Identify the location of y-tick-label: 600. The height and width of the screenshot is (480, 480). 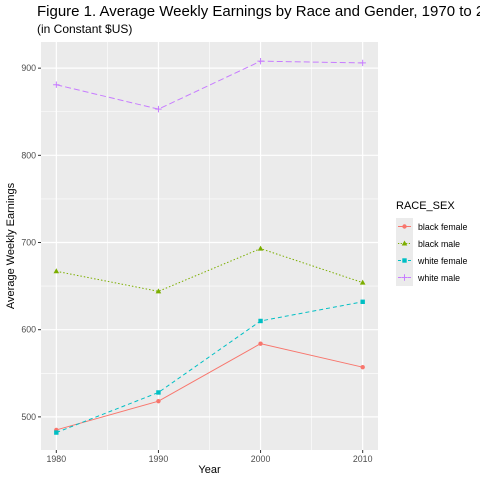
(28, 330).